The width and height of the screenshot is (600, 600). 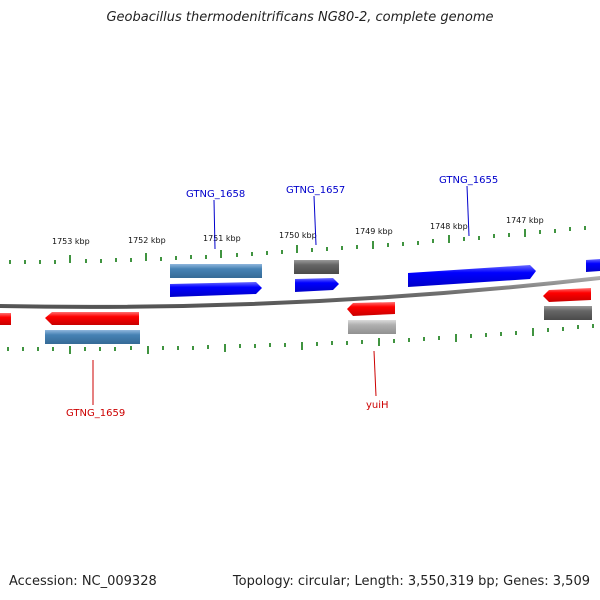 What do you see at coordinates (71, 241) in the screenshot?
I see `tick-label-1753: 1753 kbp` at bounding box center [71, 241].